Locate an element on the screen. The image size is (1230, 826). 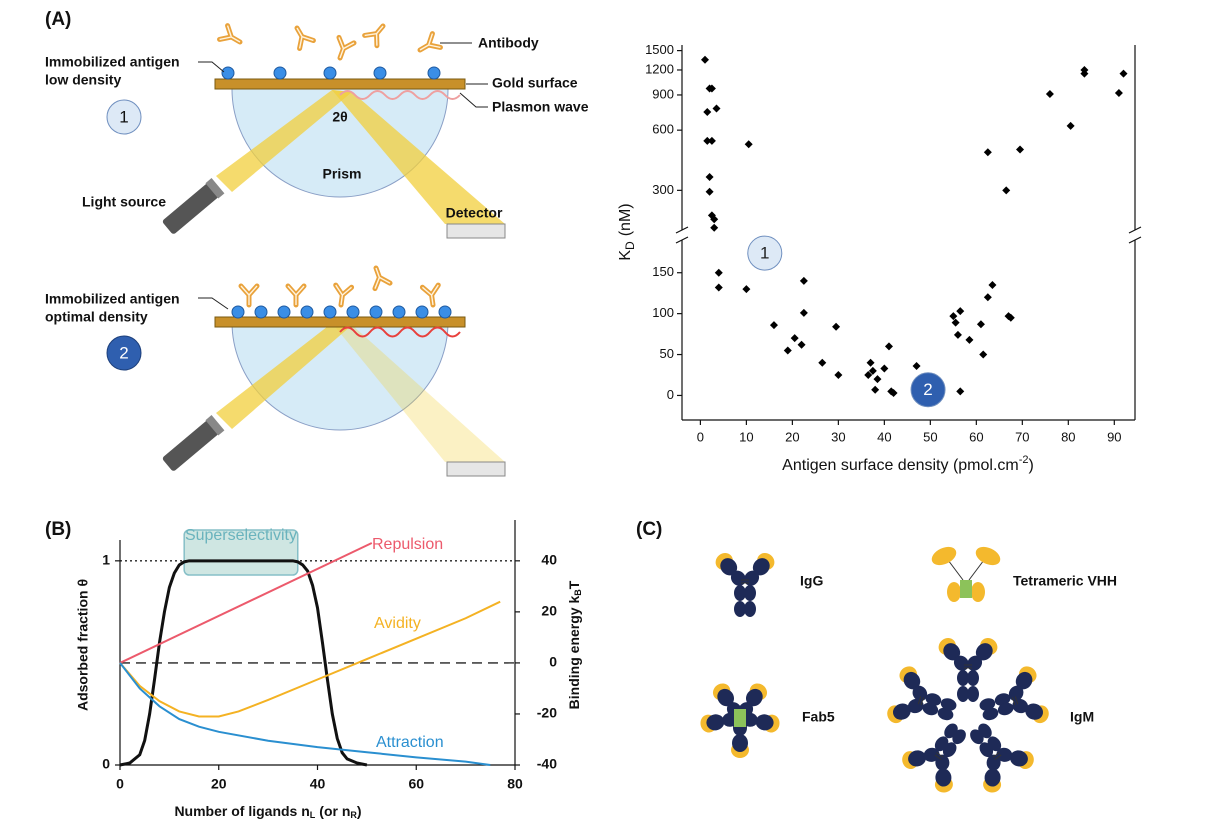
igm is located at coordinates (967, 717).